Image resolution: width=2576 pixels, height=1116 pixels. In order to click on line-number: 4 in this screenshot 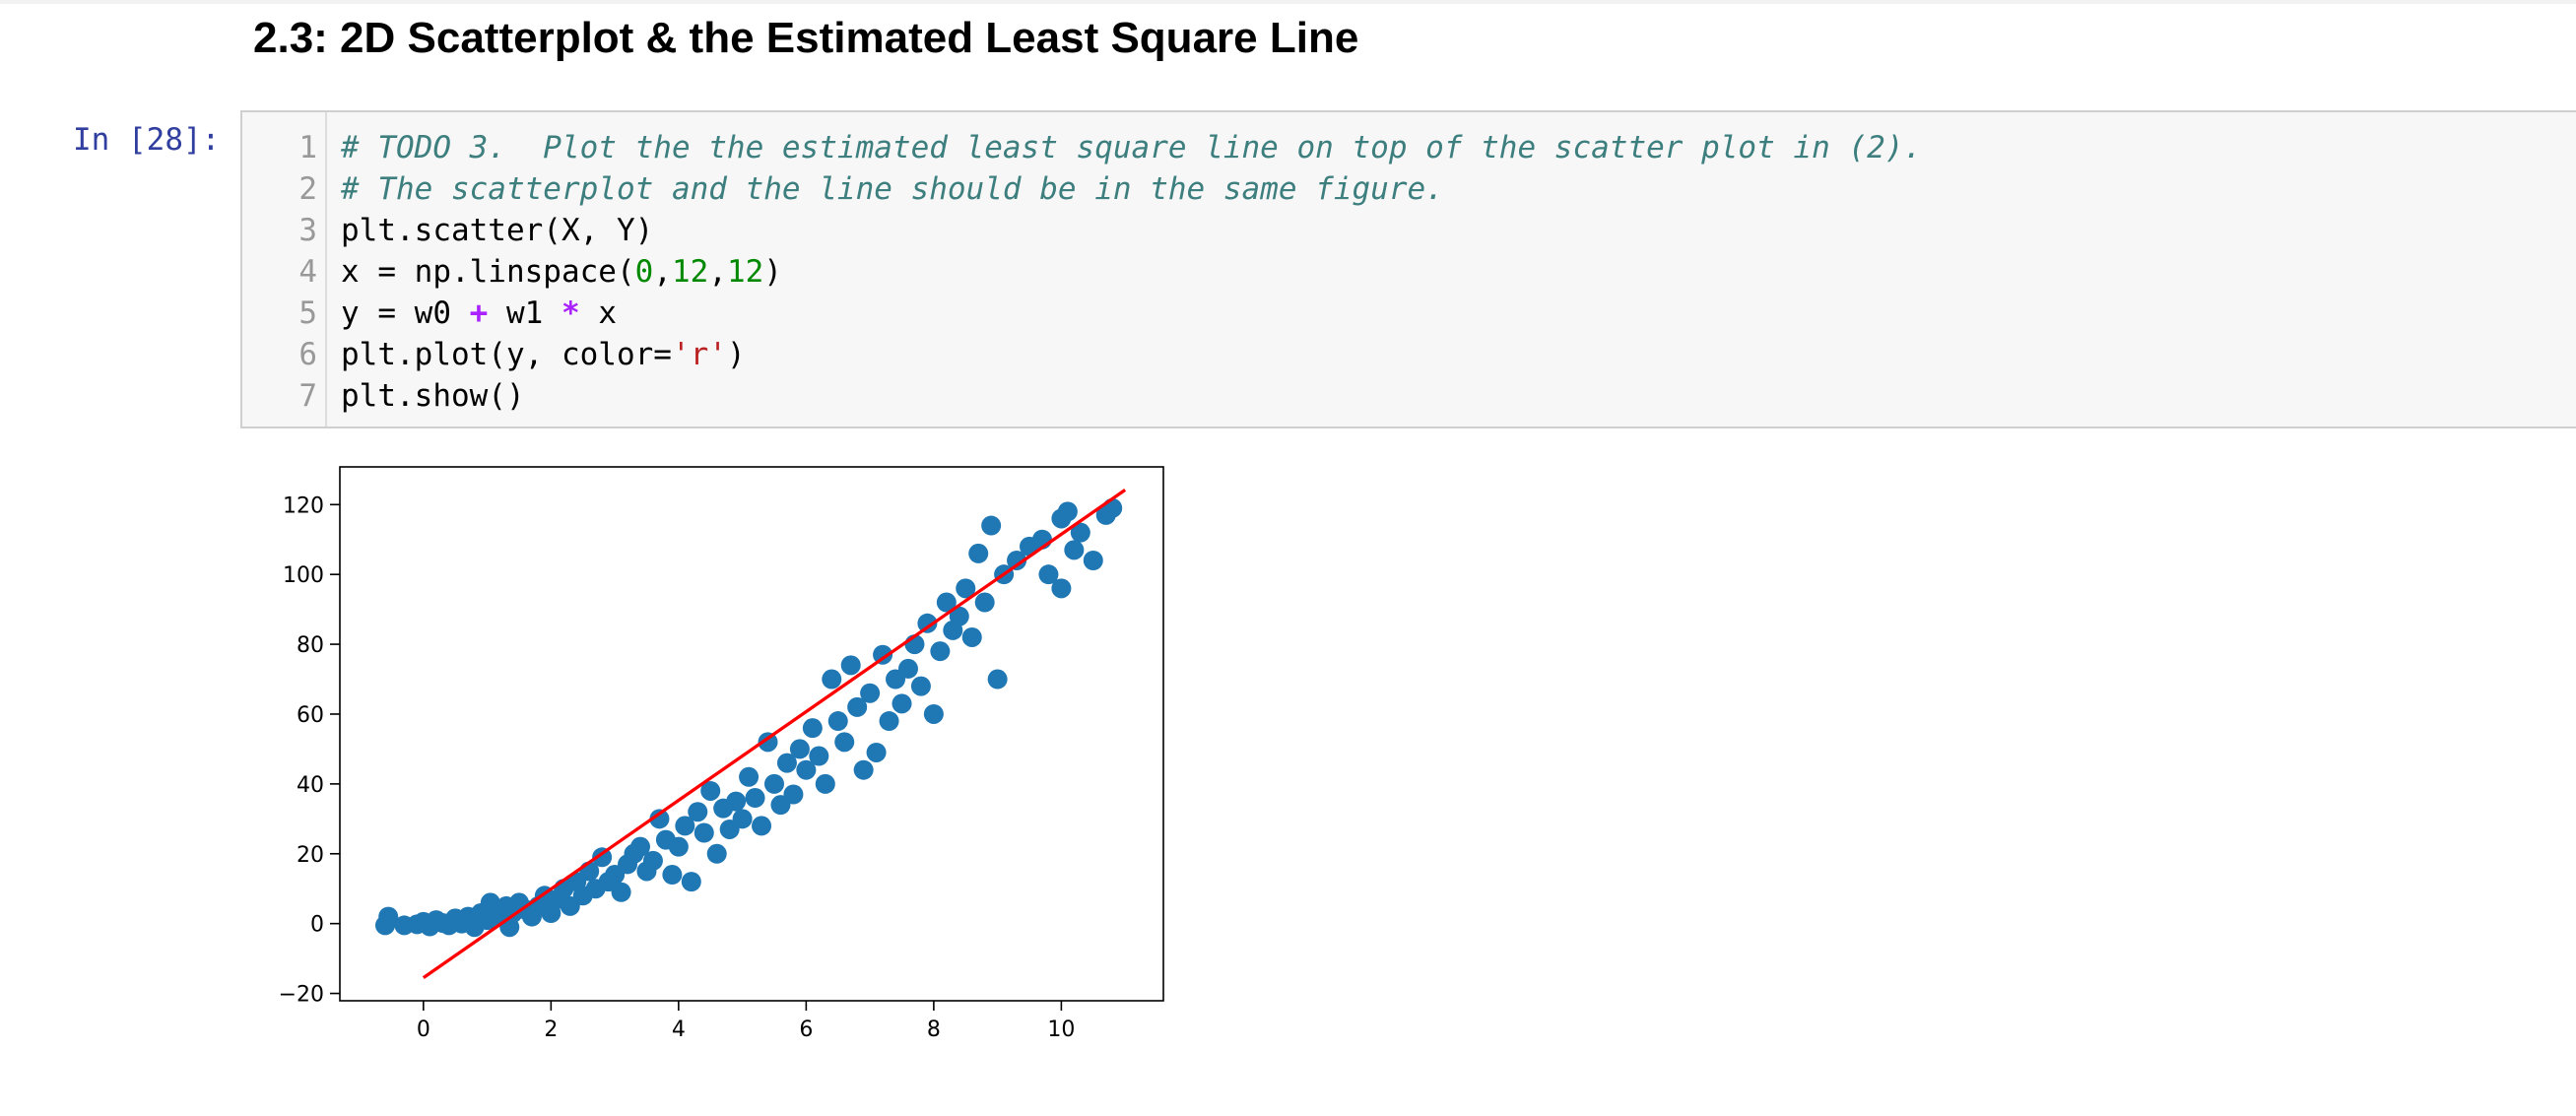, I will do `click(308, 272)`.